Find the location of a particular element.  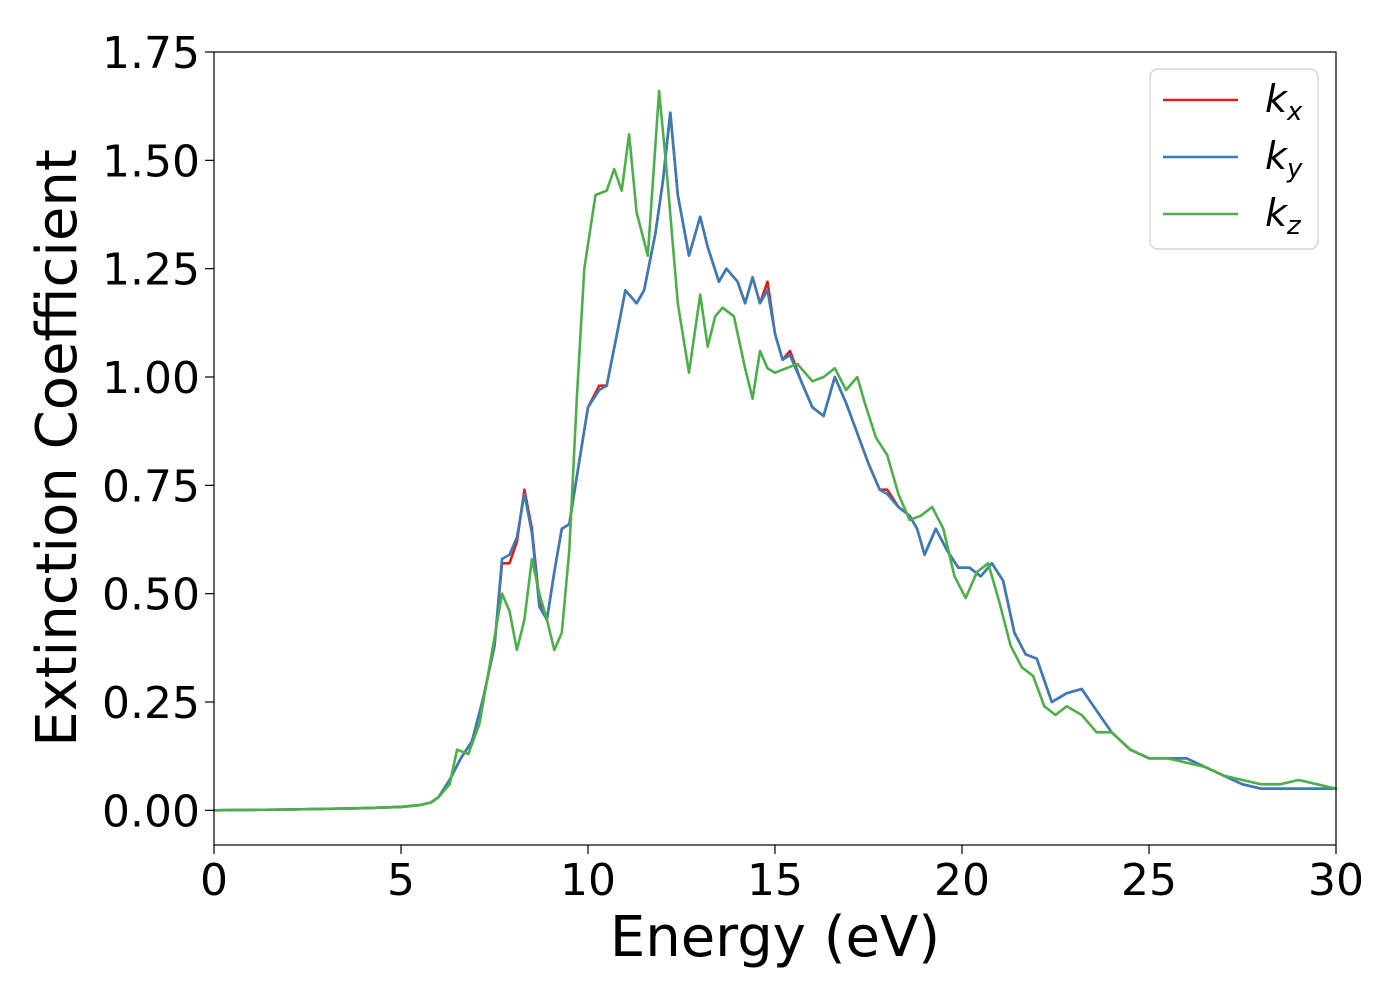

y-tick-label: 0.25 is located at coordinates (151, 703).